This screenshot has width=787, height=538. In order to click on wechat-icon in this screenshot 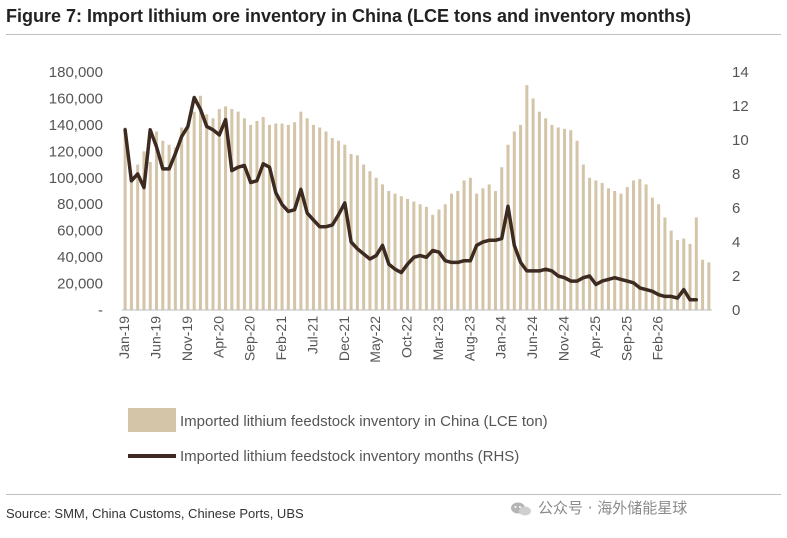, I will do `click(521, 508)`.